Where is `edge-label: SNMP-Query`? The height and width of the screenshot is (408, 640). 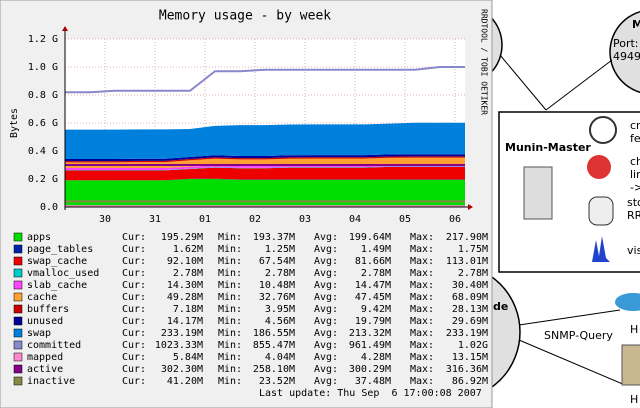 edge-label: SNMP-Query is located at coordinates (578, 335).